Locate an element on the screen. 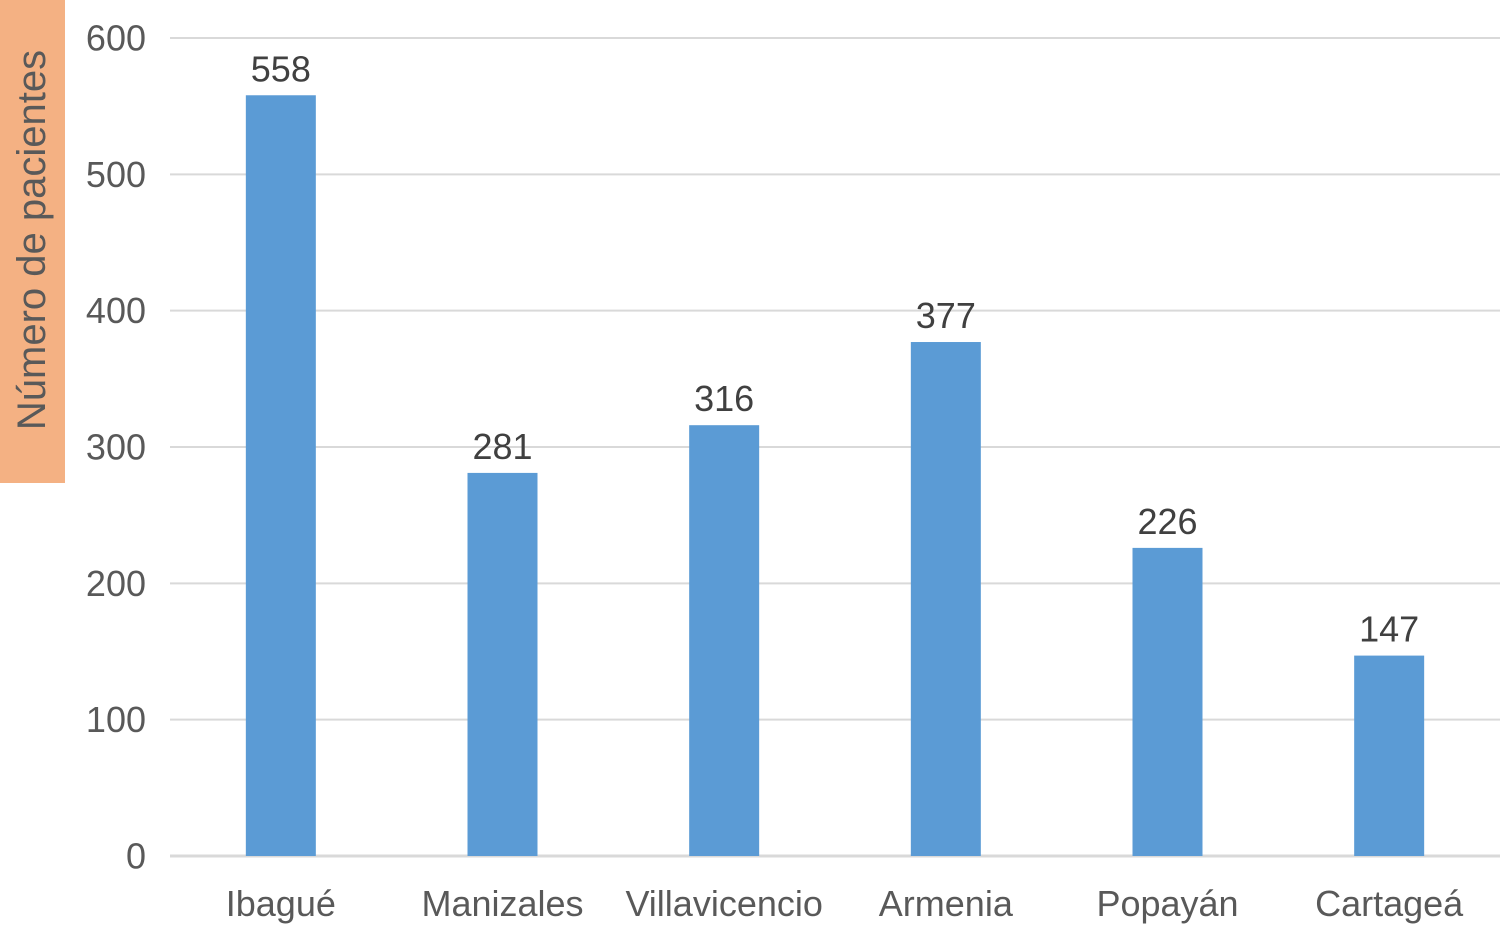  x-tick-label: Armenia is located at coordinates (946, 903).